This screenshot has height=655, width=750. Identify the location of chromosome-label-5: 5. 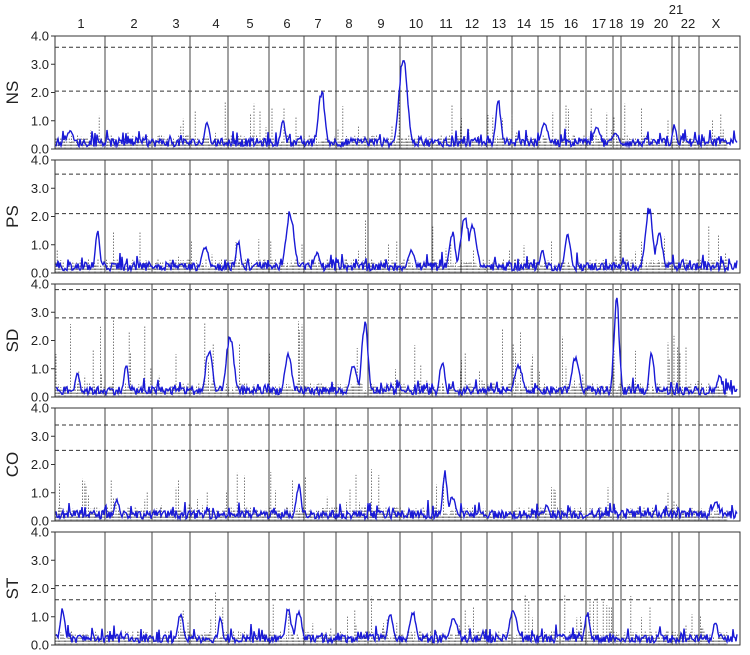
(249, 23).